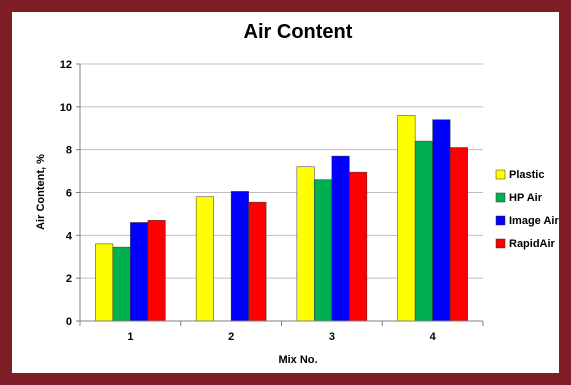  What do you see at coordinates (69, 194) in the screenshot?
I see `y-tick-label: 6` at bounding box center [69, 194].